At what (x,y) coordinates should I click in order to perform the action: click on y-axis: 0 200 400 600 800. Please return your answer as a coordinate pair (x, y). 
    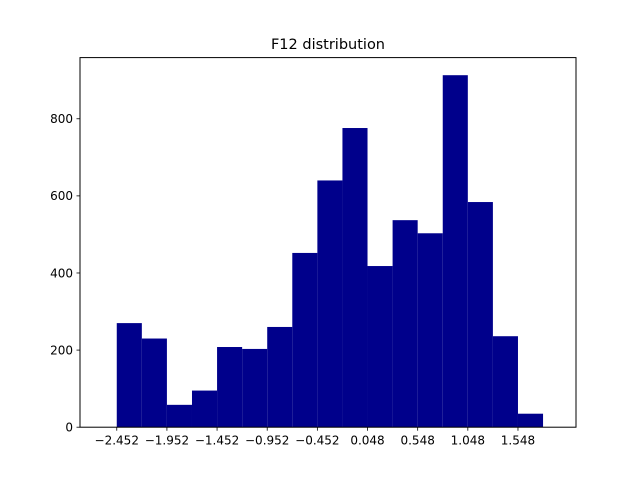
    Looking at the image, I should click on (65, 273).